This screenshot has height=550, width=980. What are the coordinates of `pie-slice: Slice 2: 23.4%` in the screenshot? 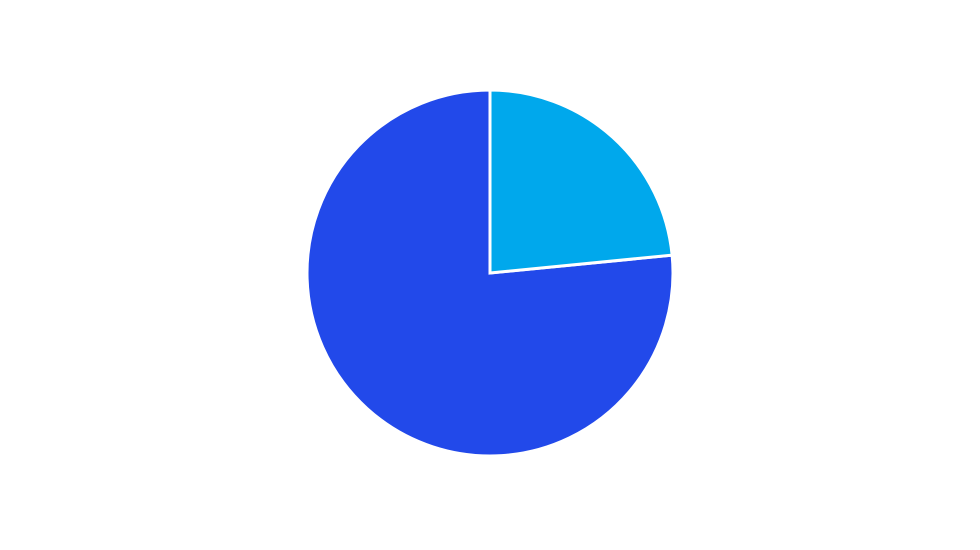 It's located at (581, 181).